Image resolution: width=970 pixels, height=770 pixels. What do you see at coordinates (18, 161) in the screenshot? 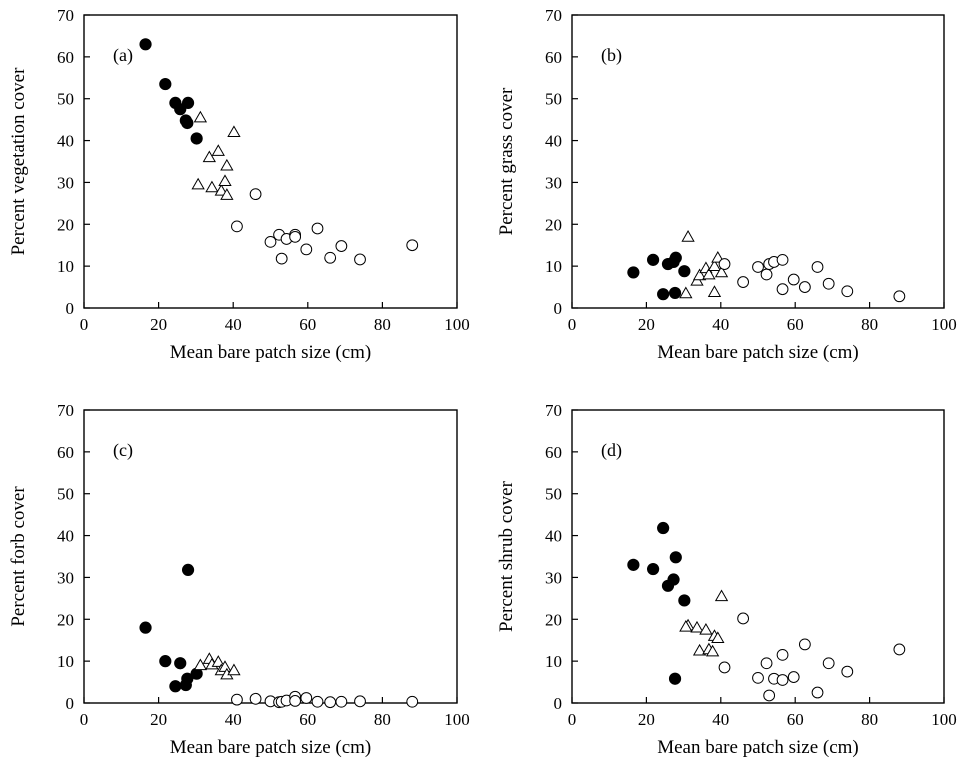
I see `y-axis-title: Percent vegetation cover` at bounding box center [18, 161].